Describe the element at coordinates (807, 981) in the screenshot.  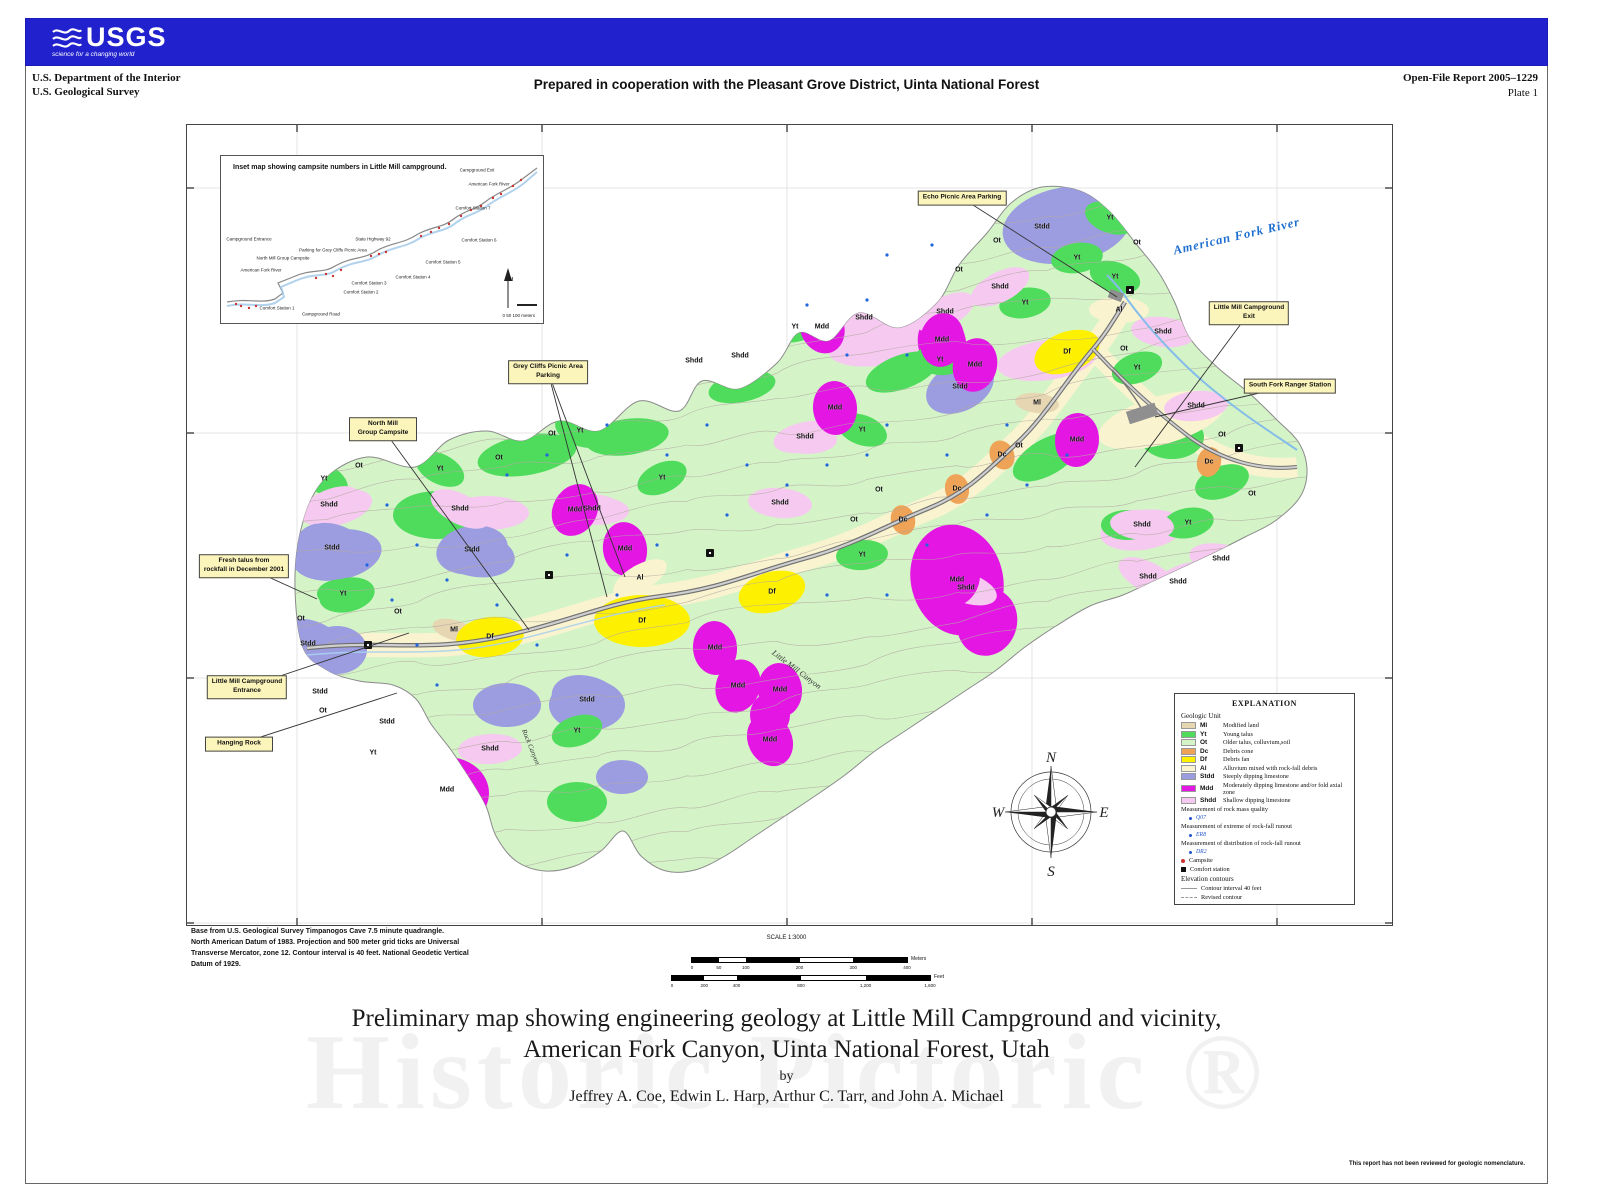
I see `scalebar-feet: 0 200 400 800 1,200 1,600 Feet` at that location.